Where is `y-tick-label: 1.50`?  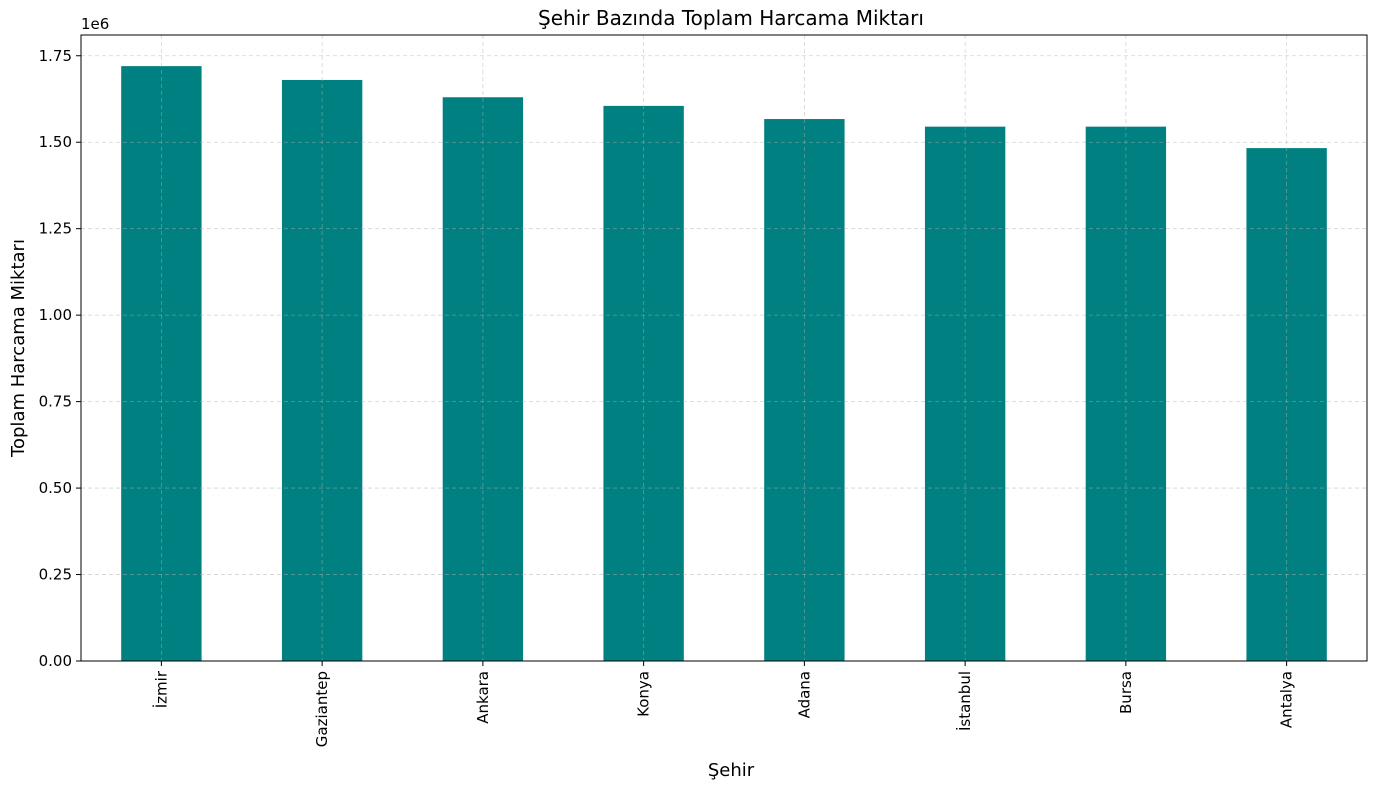
y-tick-label: 1.50 is located at coordinates (55, 142).